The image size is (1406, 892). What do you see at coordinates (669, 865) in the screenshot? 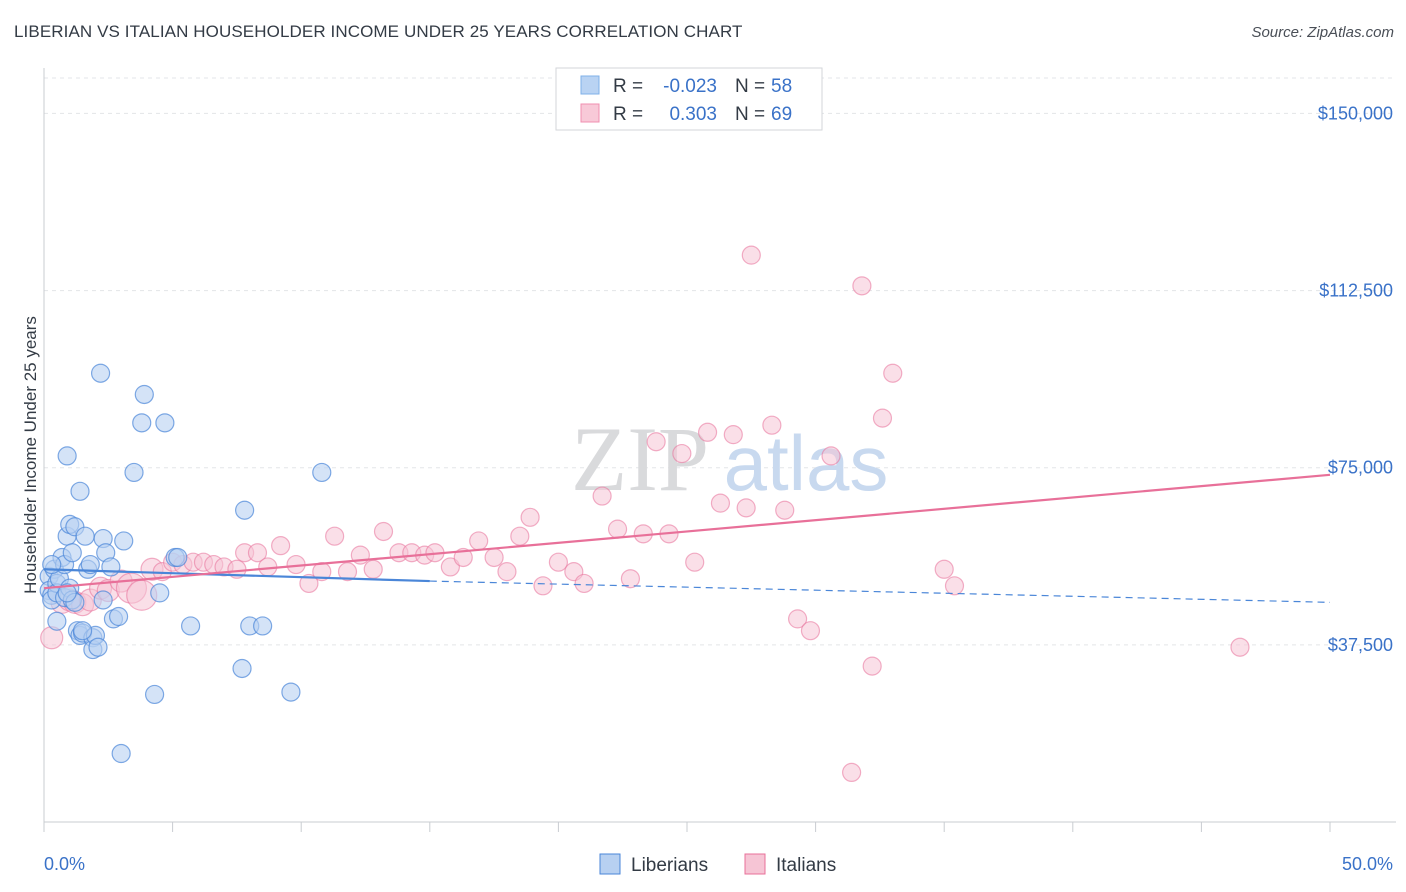
I see `bottom-legend-label: Liberians` at bounding box center [669, 865].